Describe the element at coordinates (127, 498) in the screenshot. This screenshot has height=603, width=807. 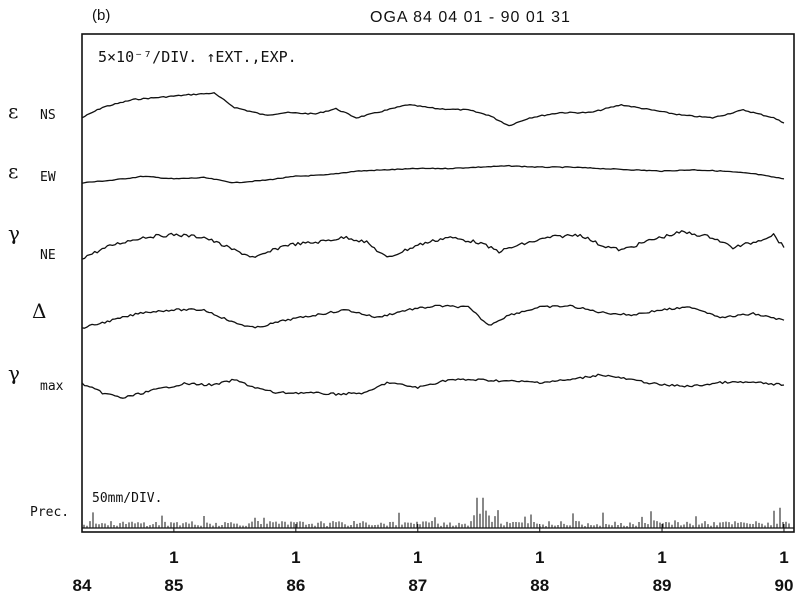
I see `precip-scale-note: 50mm/DIV.` at that location.